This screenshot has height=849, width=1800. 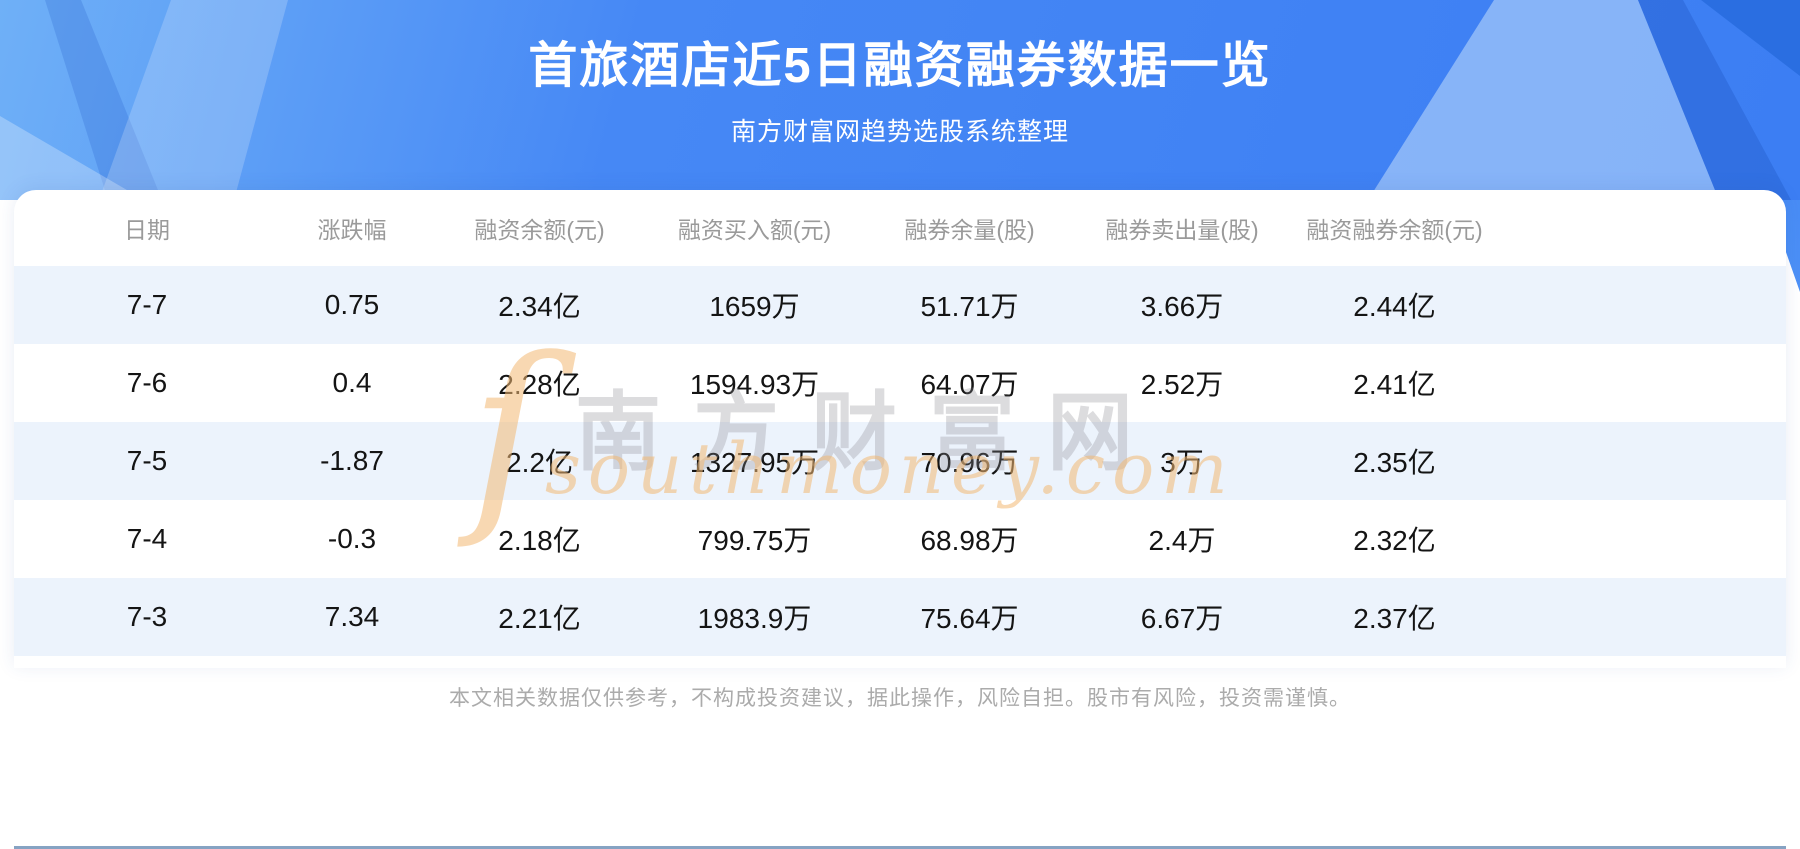 What do you see at coordinates (1182, 384) in the screenshot?
I see `cell-securities-sold: 2.52万` at bounding box center [1182, 384].